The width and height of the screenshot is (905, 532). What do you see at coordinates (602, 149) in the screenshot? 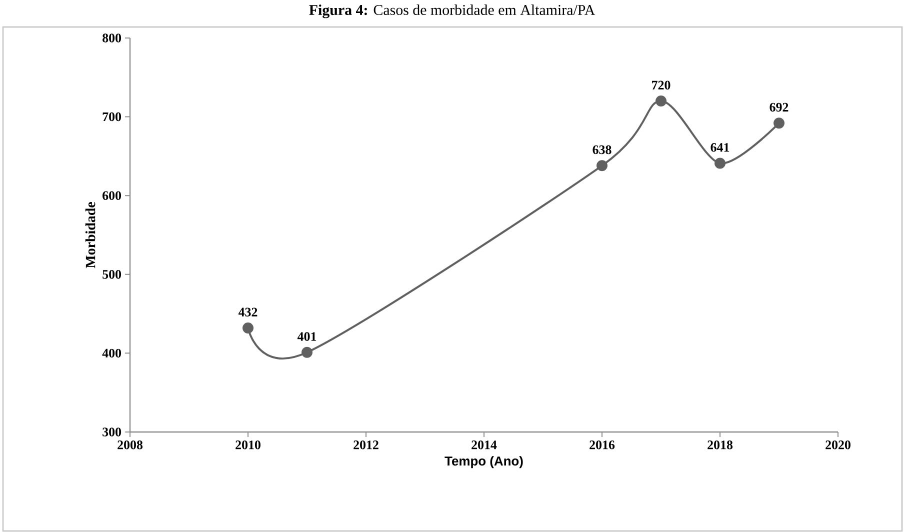
I see `data-label: 638` at bounding box center [602, 149].